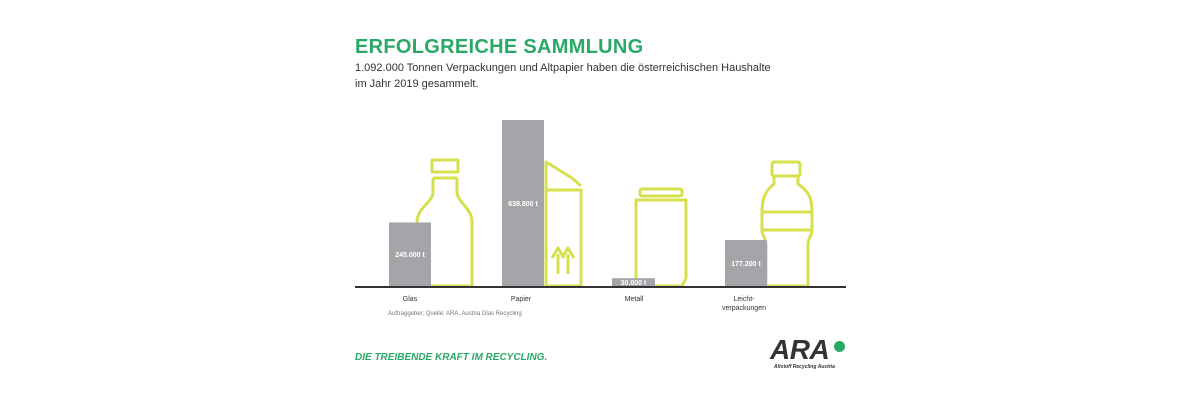 The width and height of the screenshot is (1200, 400). Describe the element at coordinates (410, 299) in the screenshot. I see `category-label: Glas` at that location.